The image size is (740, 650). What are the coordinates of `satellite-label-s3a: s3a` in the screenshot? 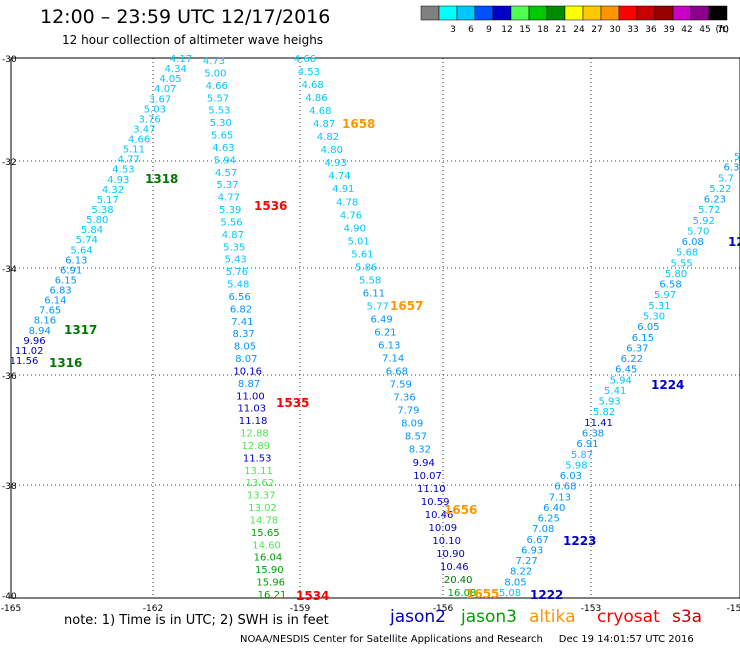 It's located at (687, 617).